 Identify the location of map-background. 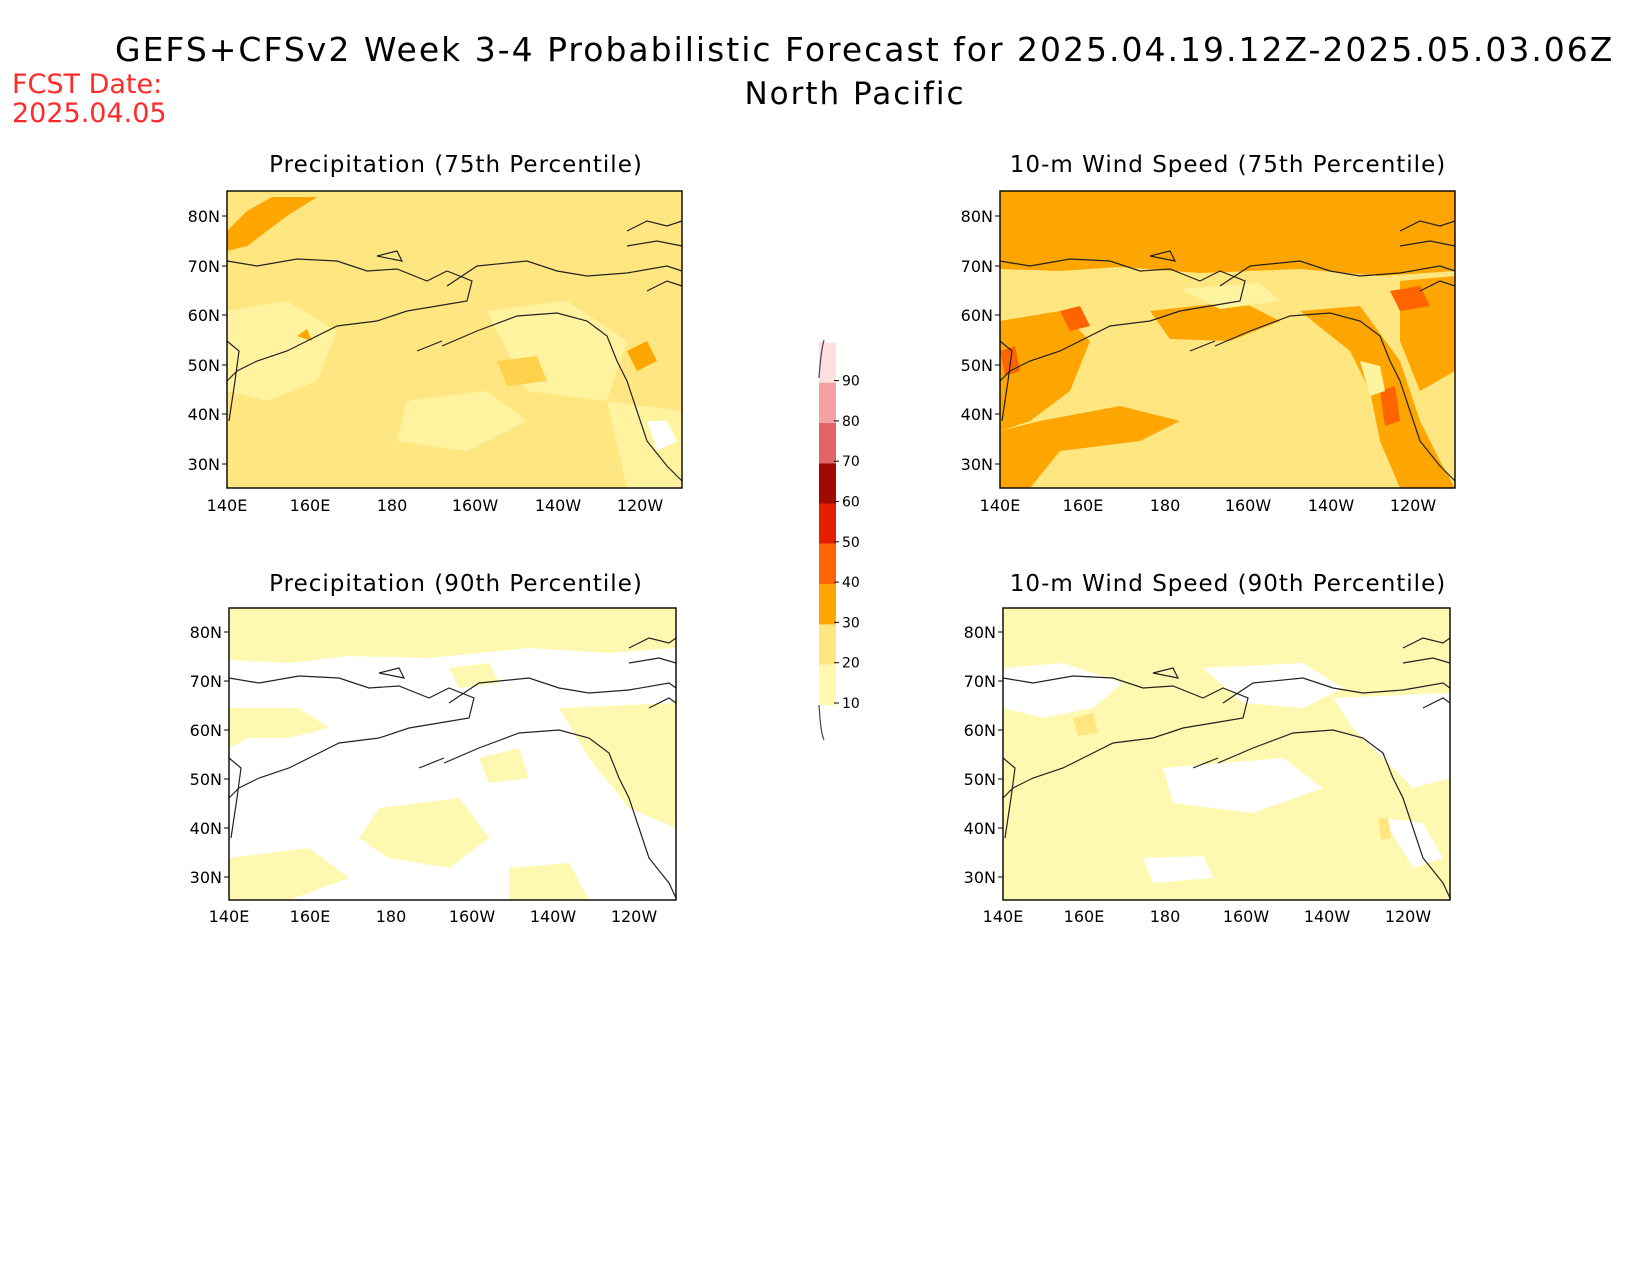
(1226, 754).